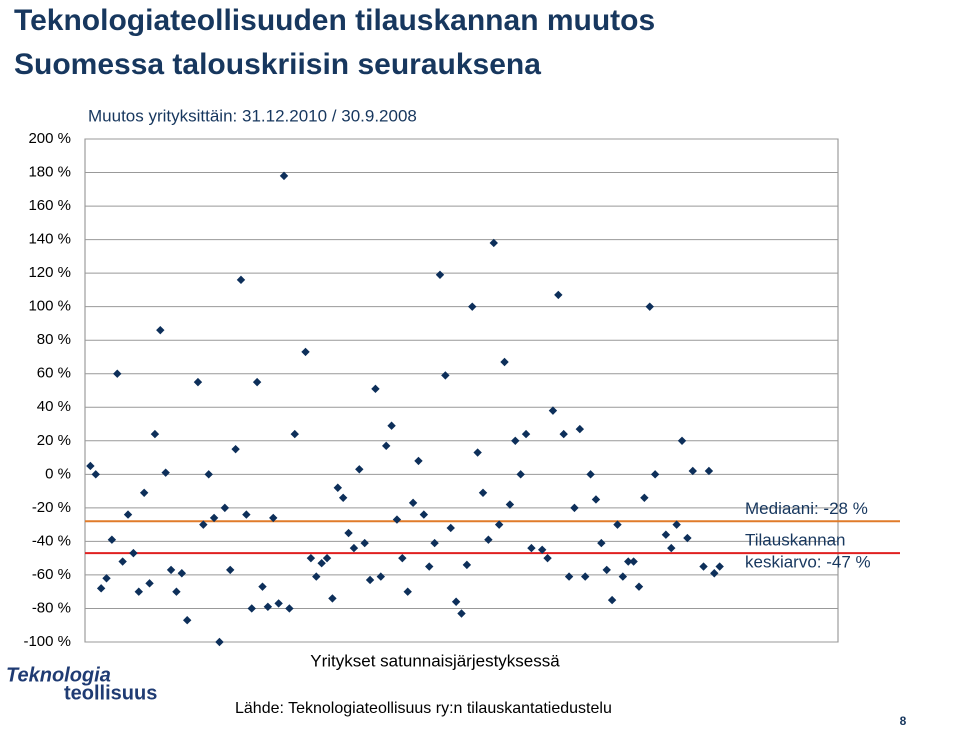 Image resolution: width=960 pixels, height=735 pixels. I want to click on y-tick-label: -80 %, so click(51, 607).